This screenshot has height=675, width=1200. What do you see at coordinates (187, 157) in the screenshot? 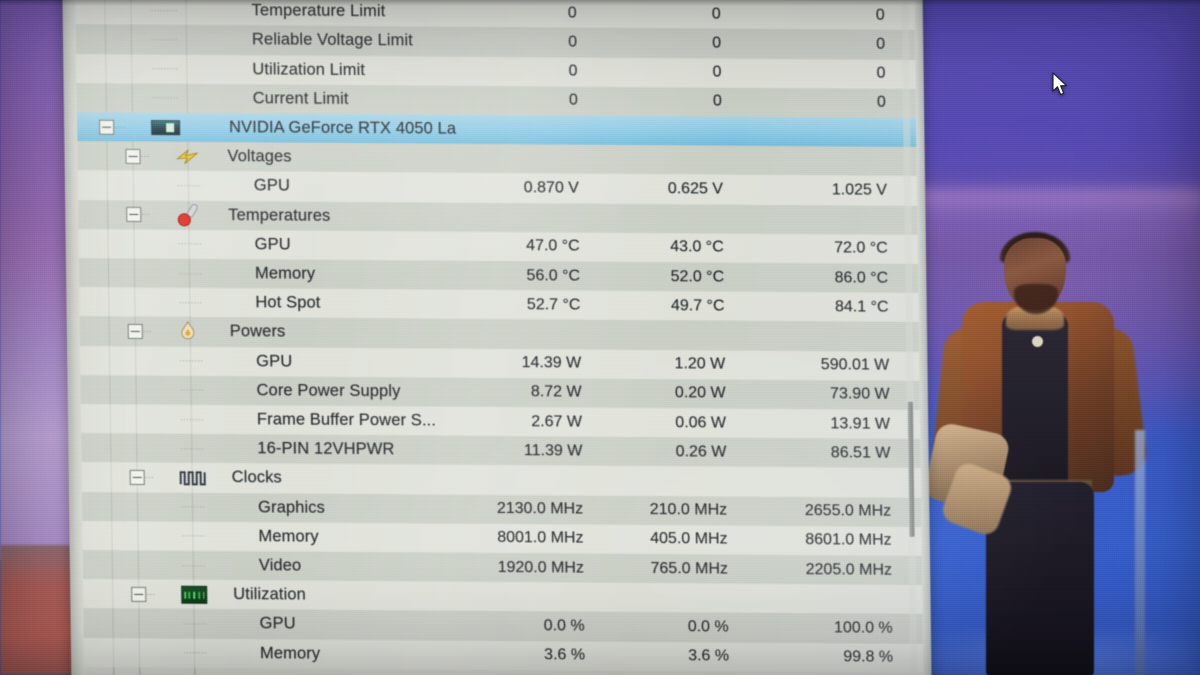
I see `lightning-bolt-icon` at bounding box center [187, 157].